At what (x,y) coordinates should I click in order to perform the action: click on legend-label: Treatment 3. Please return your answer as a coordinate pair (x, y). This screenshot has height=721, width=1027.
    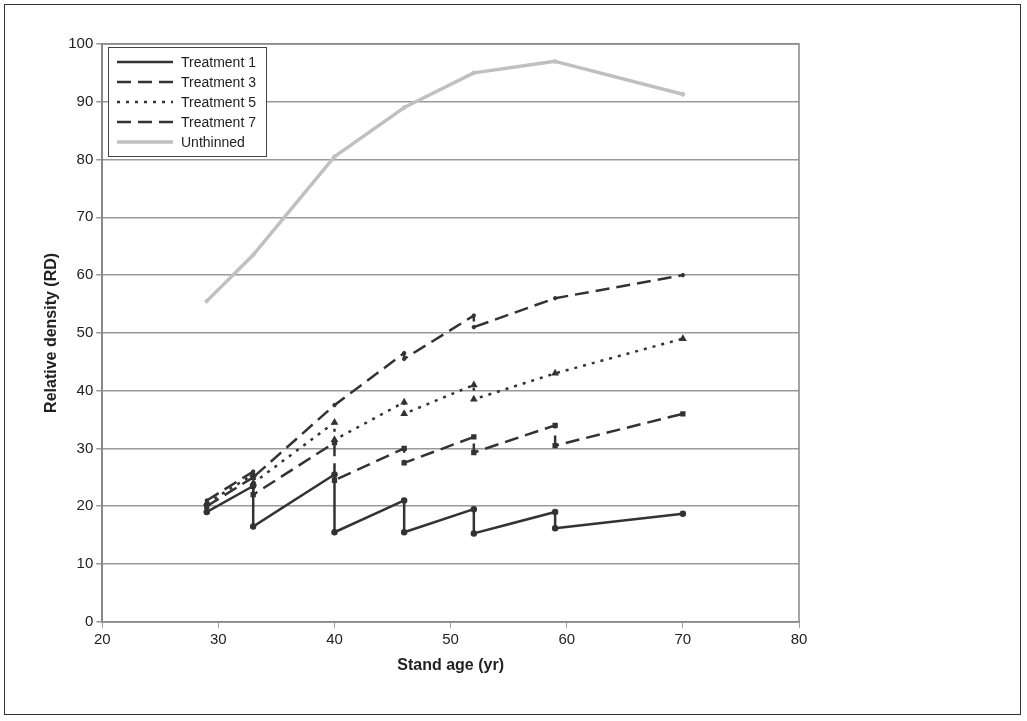
    Looking at the image, I should click on (218, 82).